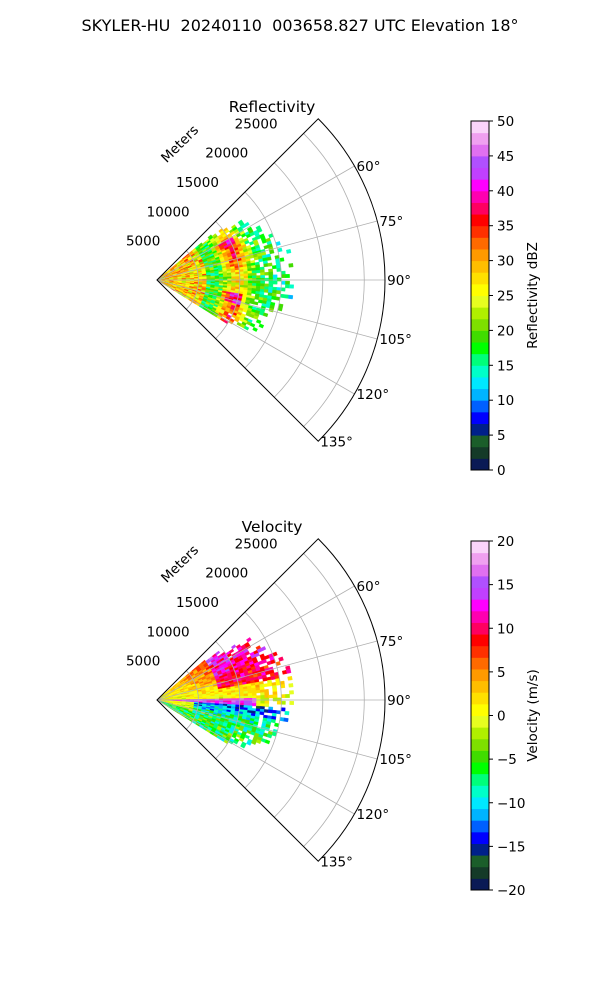 This screenshot has width=600, height=1000. What do you see at coordinates (533, 715) in the screenshot?
I see `colorbar-label: Velocity (m/s)` at bounding box center [533, 715].